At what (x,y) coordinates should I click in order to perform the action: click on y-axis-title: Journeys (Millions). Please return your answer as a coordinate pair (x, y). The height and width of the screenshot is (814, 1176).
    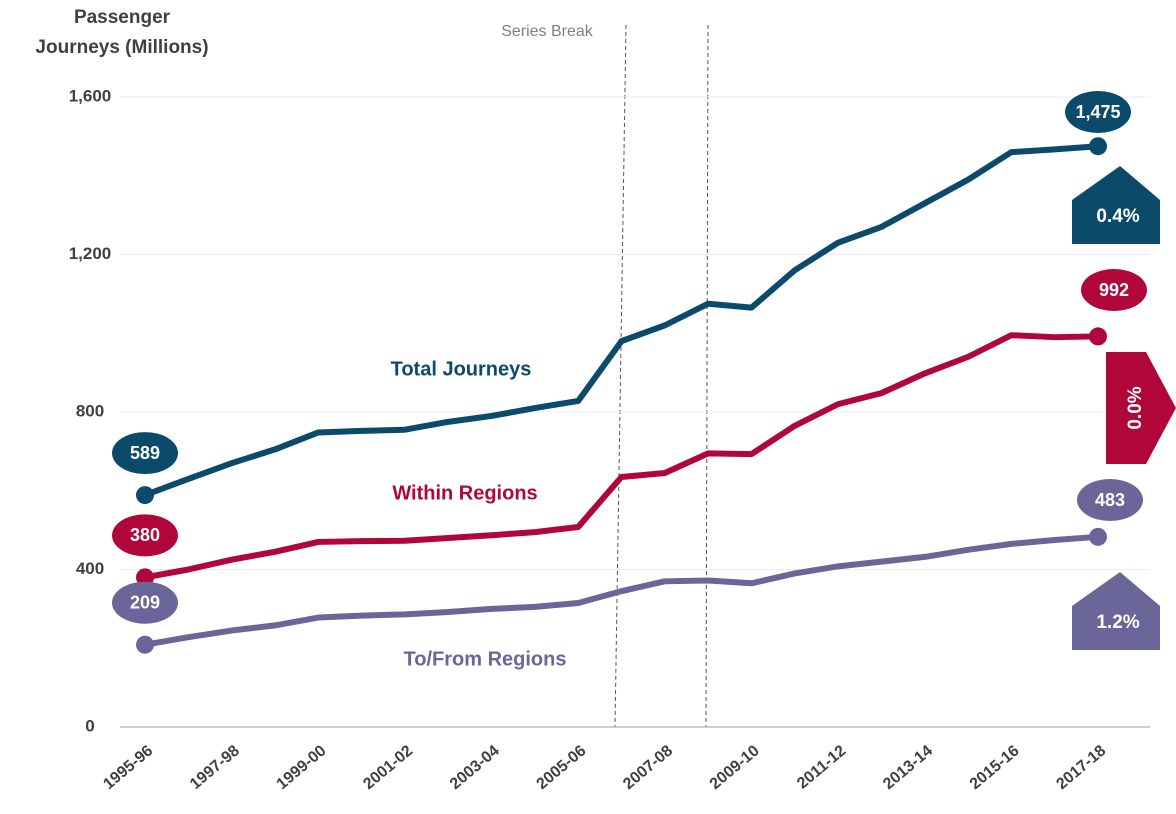
    Looking at the image, I should click on (121, 47).